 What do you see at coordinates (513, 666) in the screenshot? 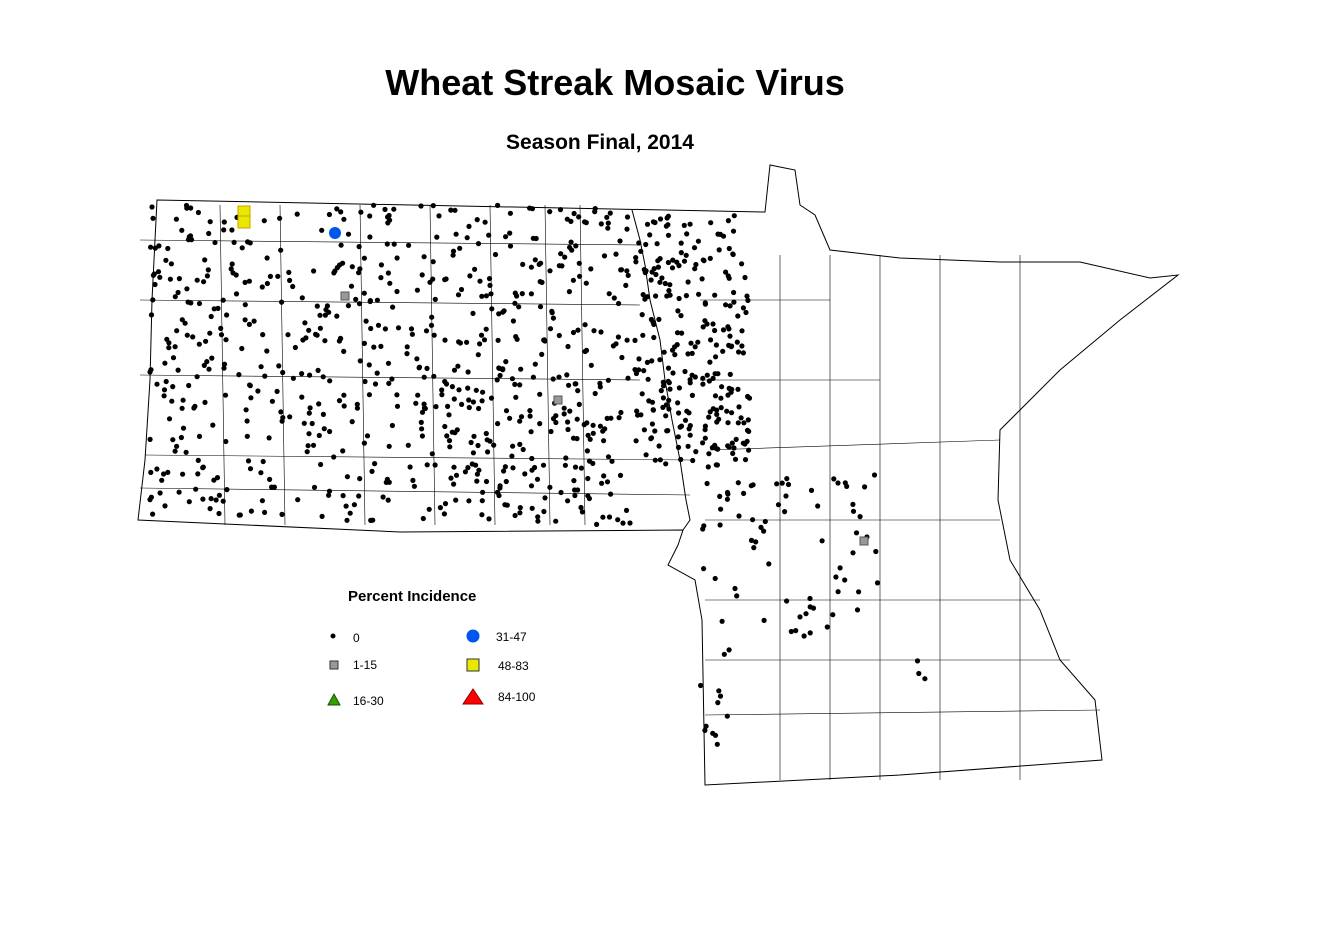
I see `legend-label-48-83: 48-83` at bounding box center [513, 666].